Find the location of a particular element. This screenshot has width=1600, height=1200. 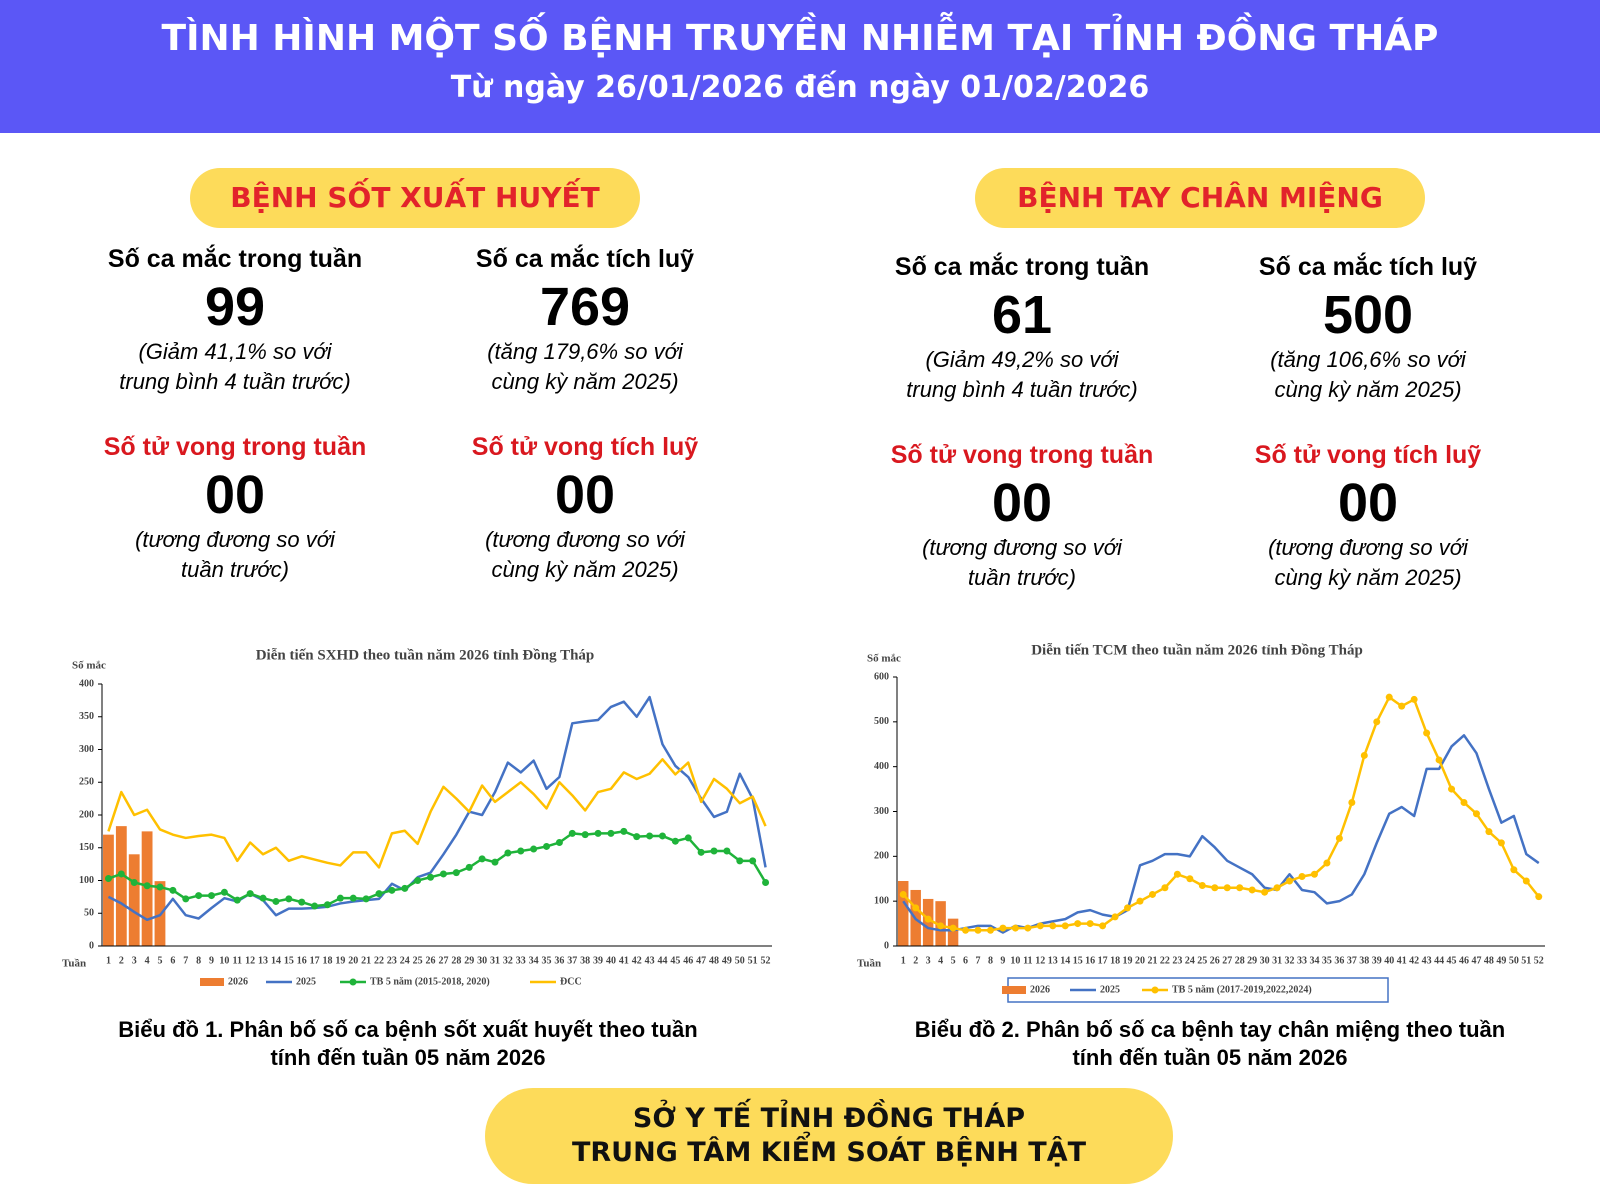

x-tick-label: 3 is located at coordinates (134, 960).